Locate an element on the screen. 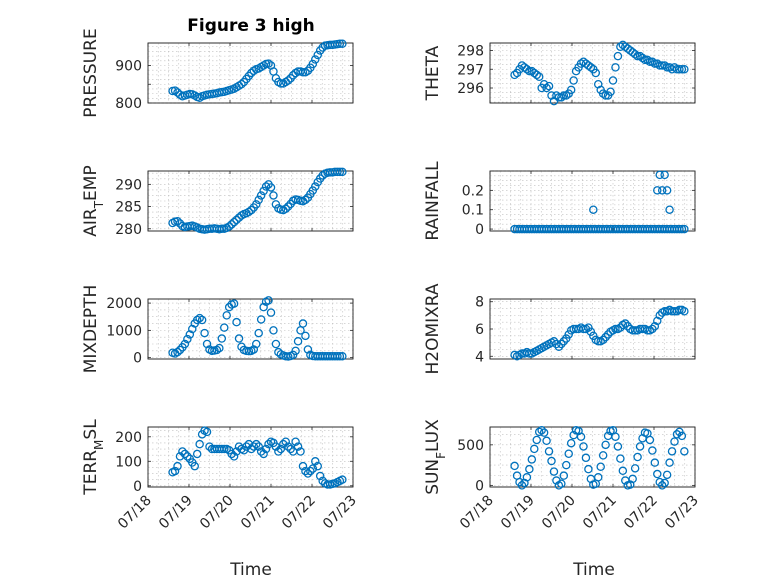 The image size is (778, 583). mixdepth-ytick-label: 0 is located at coordinates (137, 359).